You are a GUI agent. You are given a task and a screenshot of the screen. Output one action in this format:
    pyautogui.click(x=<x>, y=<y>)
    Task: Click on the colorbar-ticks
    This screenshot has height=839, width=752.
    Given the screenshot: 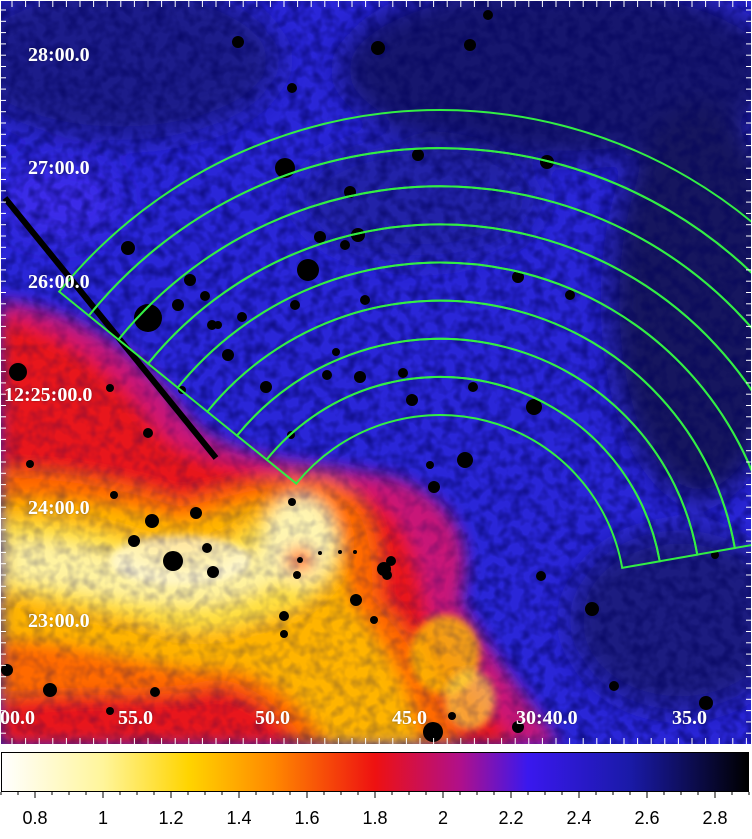 What is the action you would take?
    pyautogui.click(x=375, y=795)
    